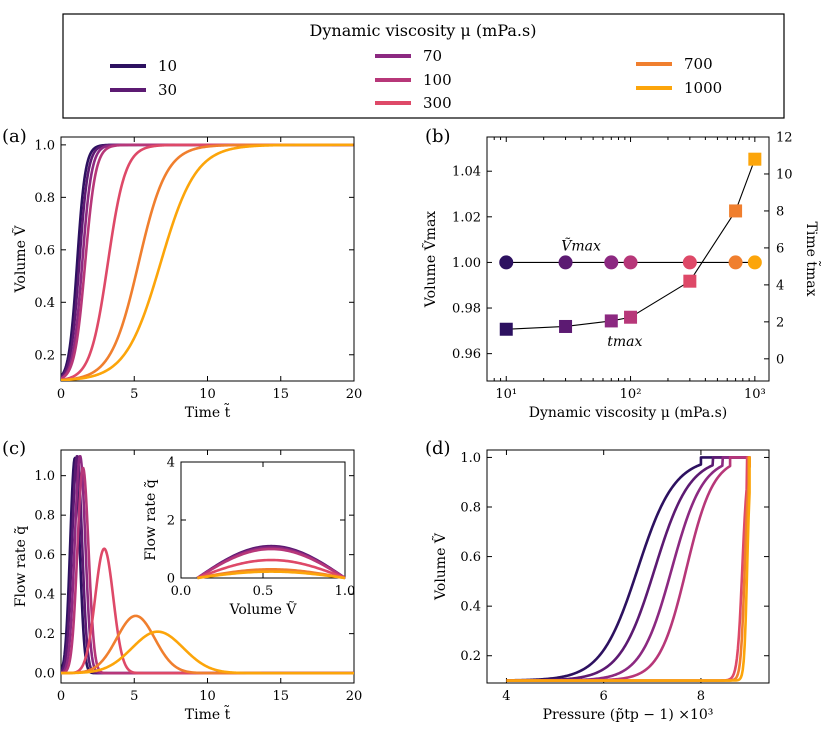 This screenshot has height=733, width=830. I want to click on y-tick-label: 4, so click(171, 463).